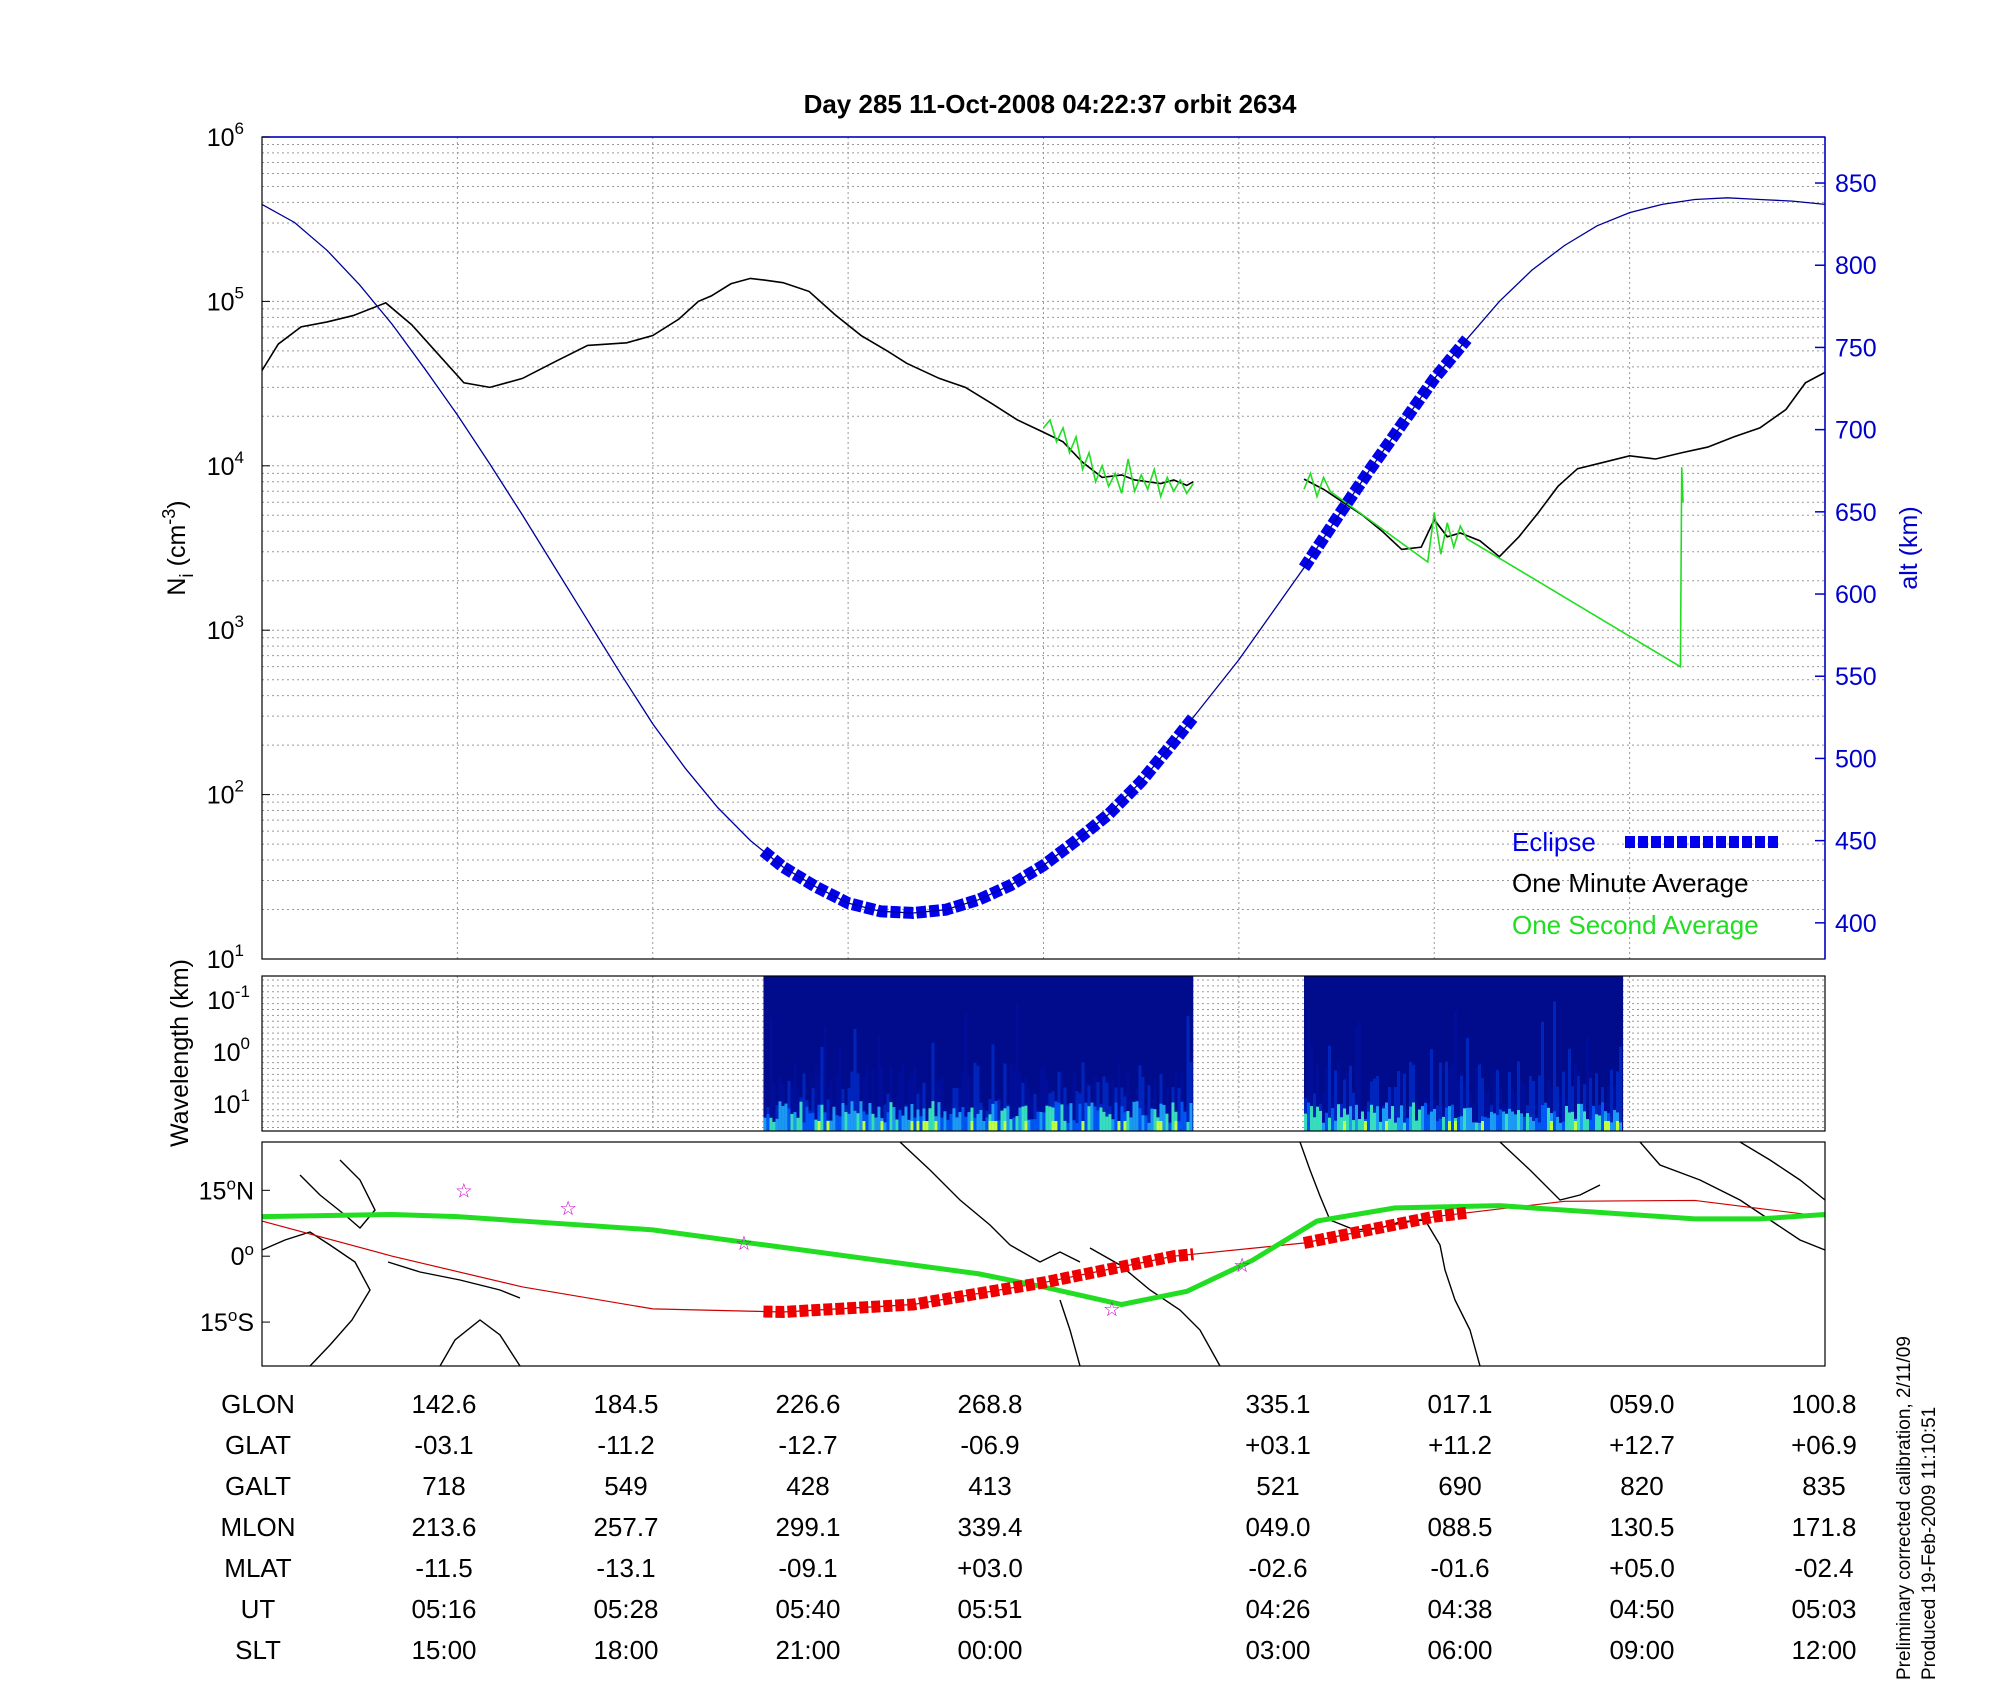  Describe the element at coordinates (1823, 1650) in the screenshot. I see `table-cell: 12:00` at that location.